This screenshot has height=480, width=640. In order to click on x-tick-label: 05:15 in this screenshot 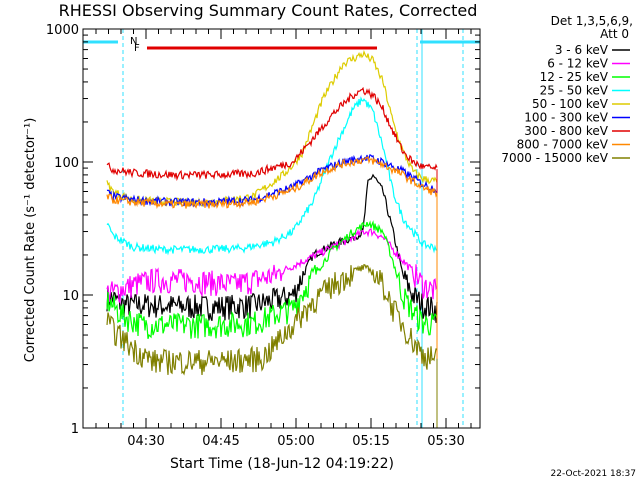, I will do `click(370, 441)`.